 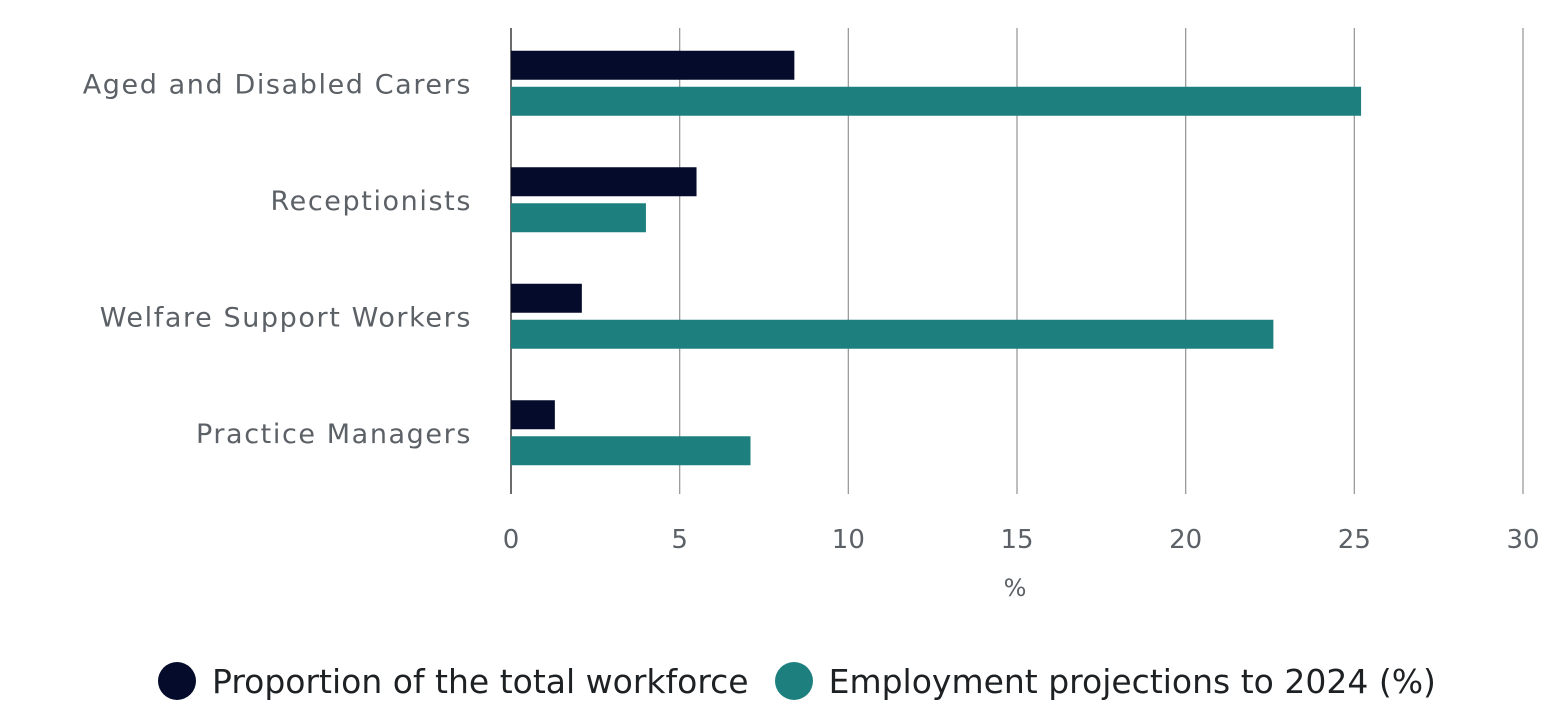 I want to click on x-tick-label-10: 10, so click(x=848, y=540).